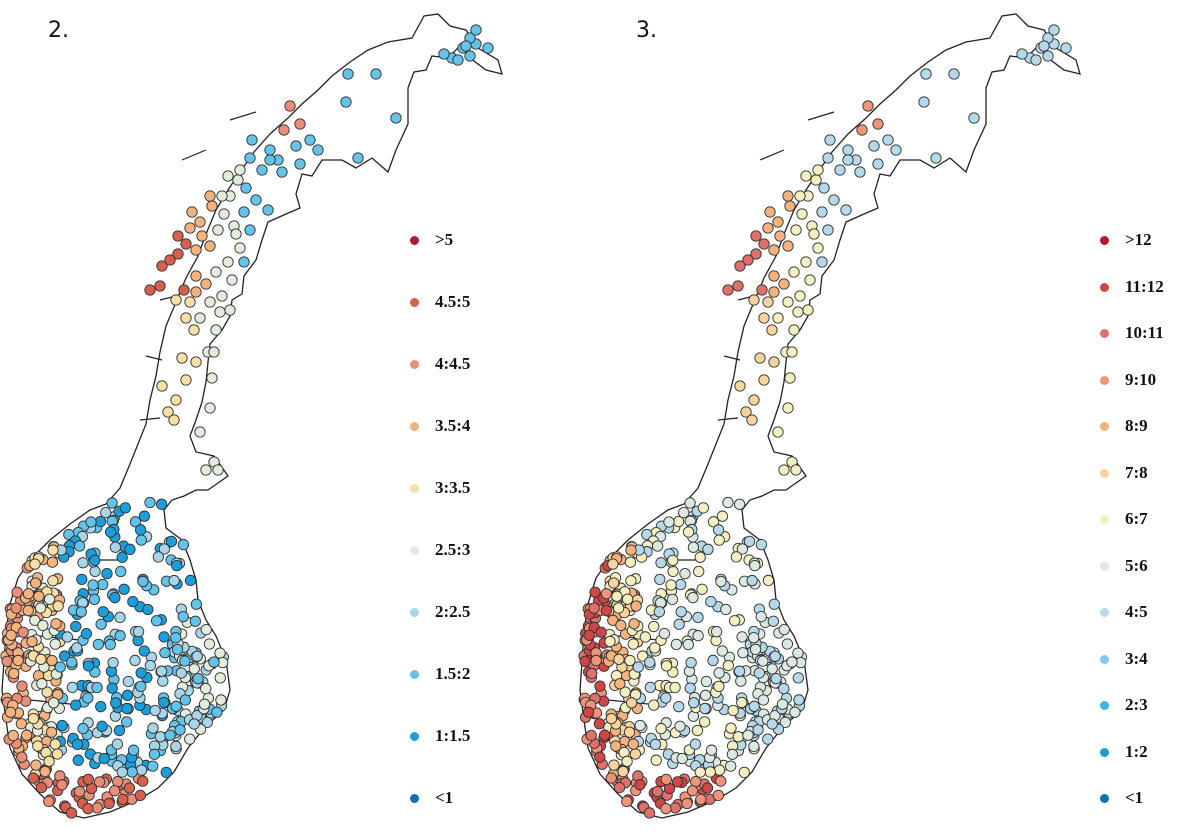  I want to click on panel-number-label: 2., so click(58, 30).